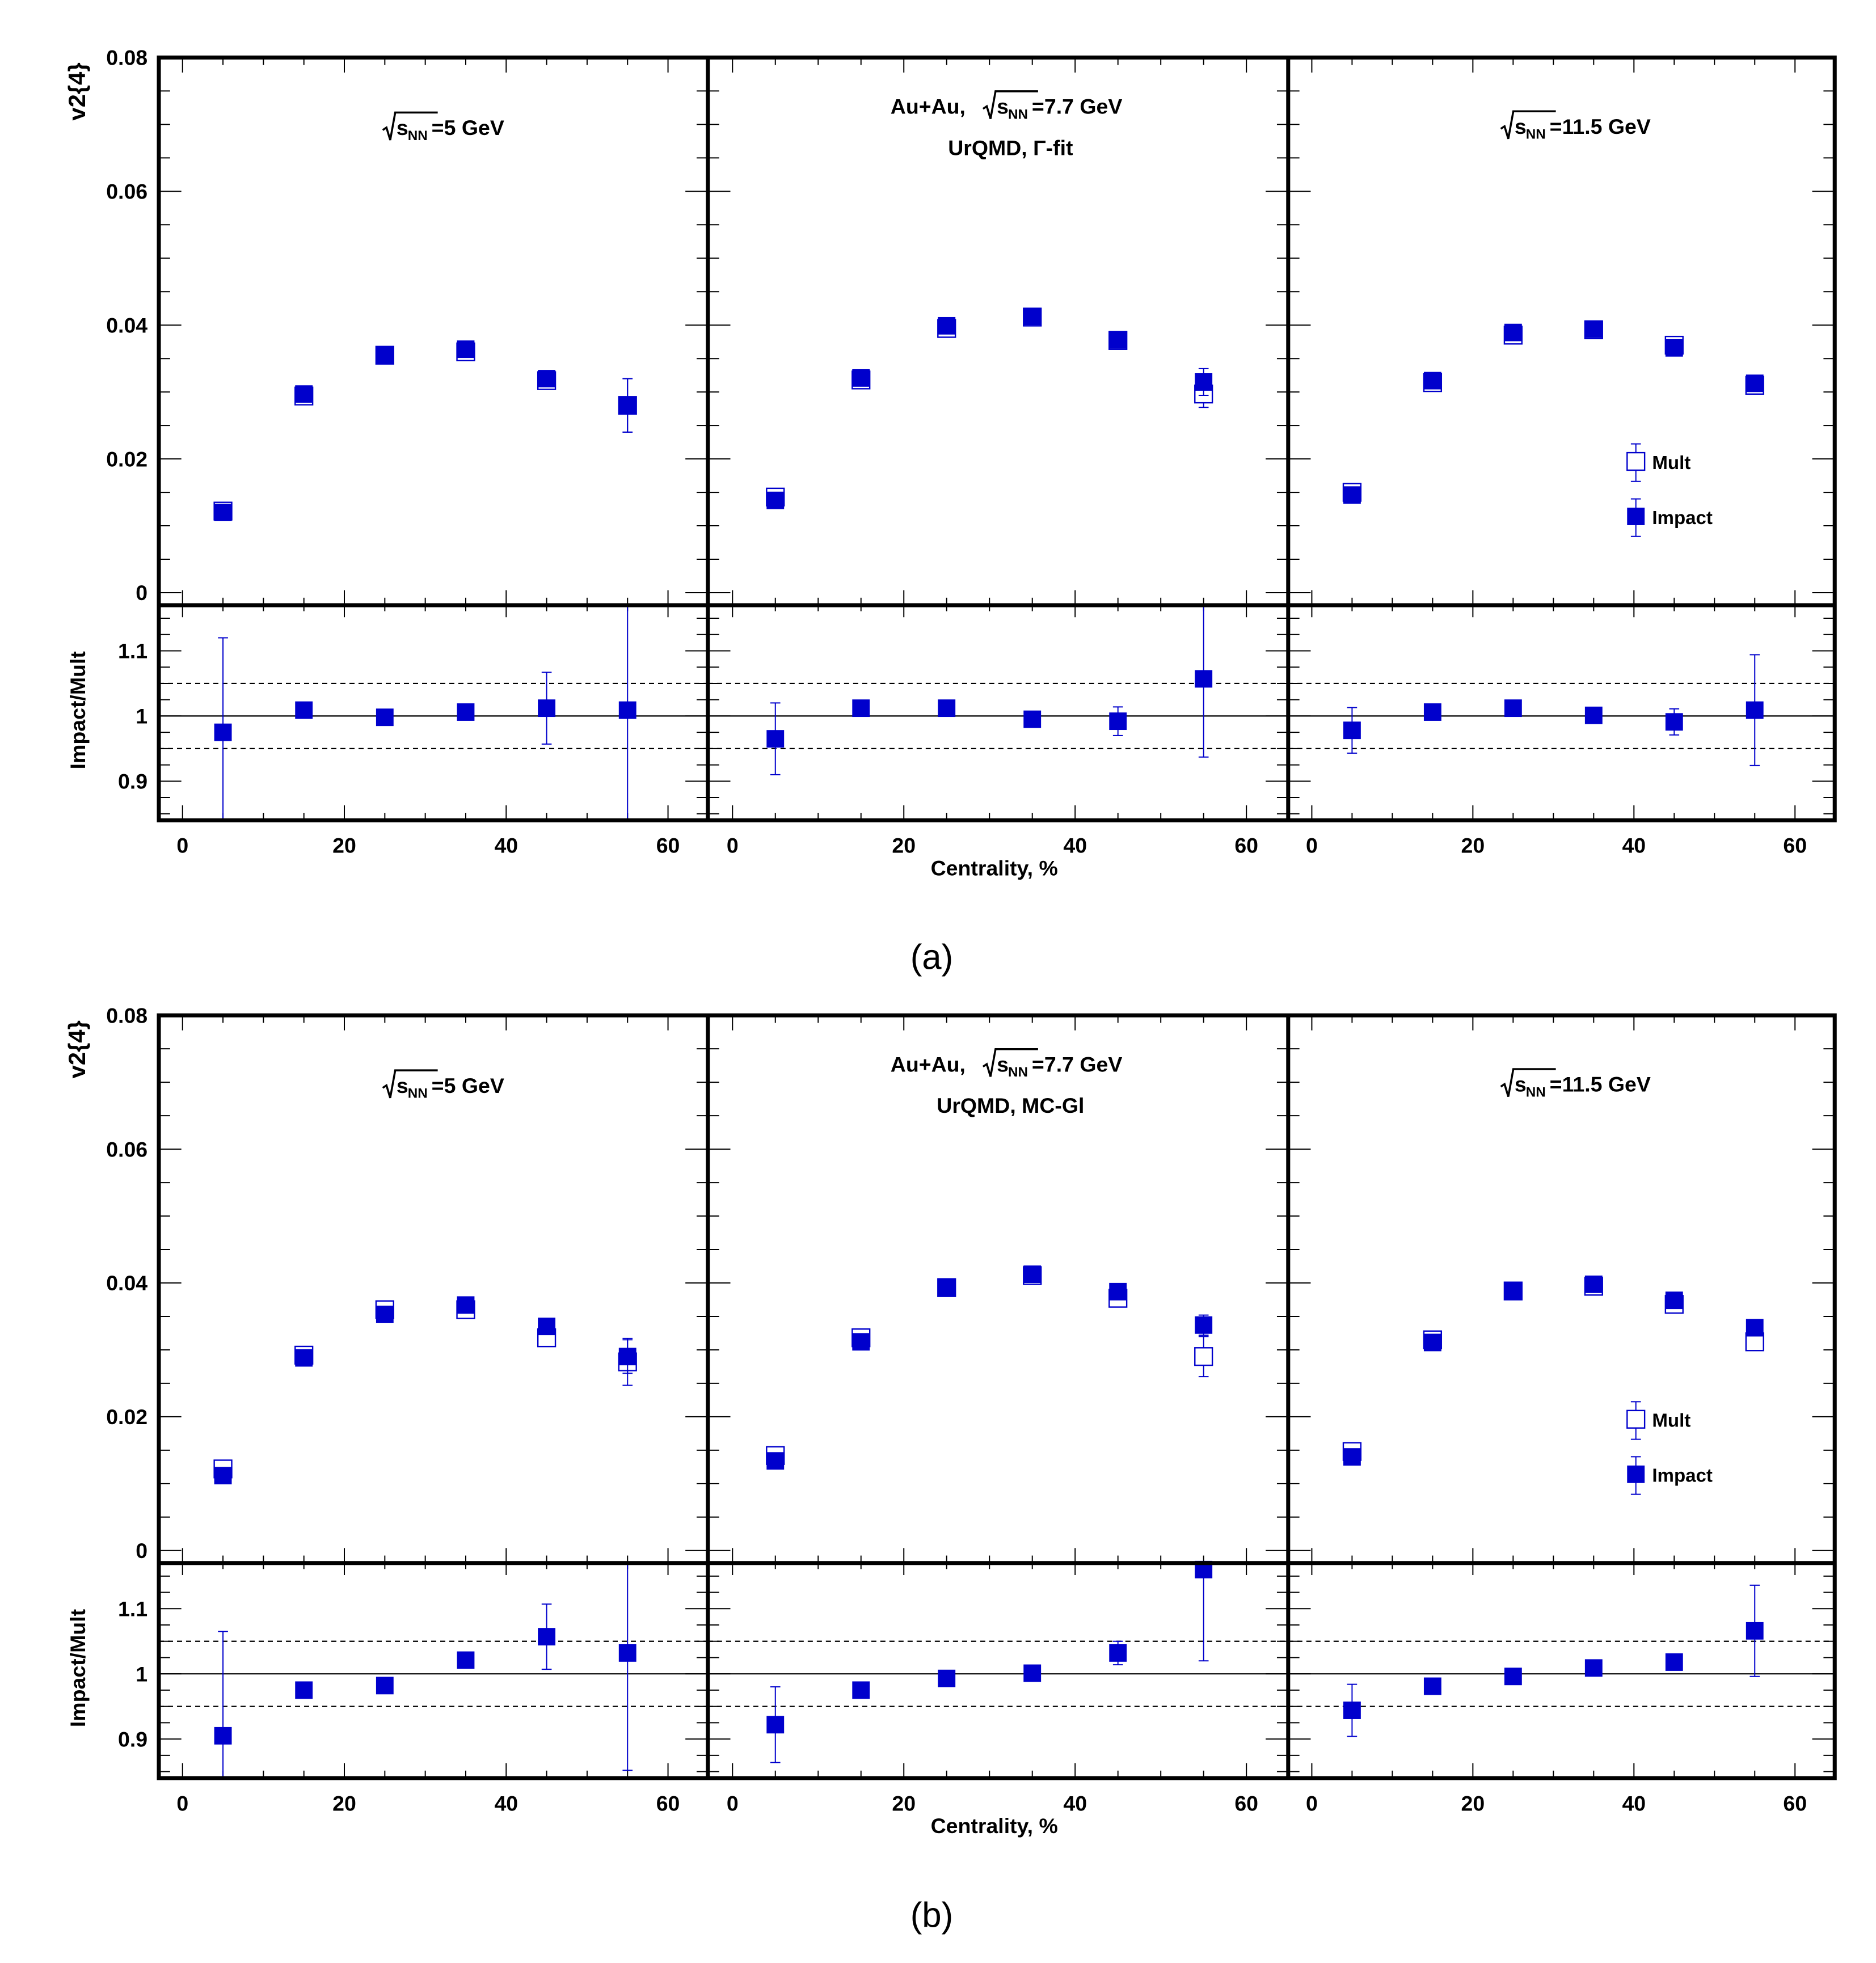 The height and width of the screenshot is (1963, 1876). Describe the element at coordinates (1576, 126) in the screenshot. I see `energy-label: sNN = 11.5 GeV` at that location.